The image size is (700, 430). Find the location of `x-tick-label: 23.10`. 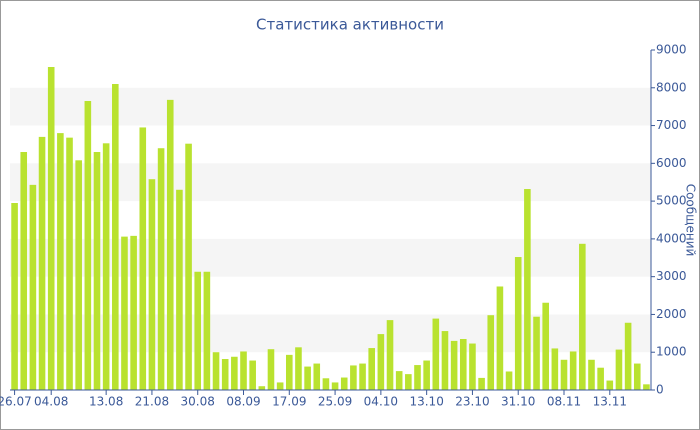

x-tick-label: 23.10 is located at coordinates (472, 402).